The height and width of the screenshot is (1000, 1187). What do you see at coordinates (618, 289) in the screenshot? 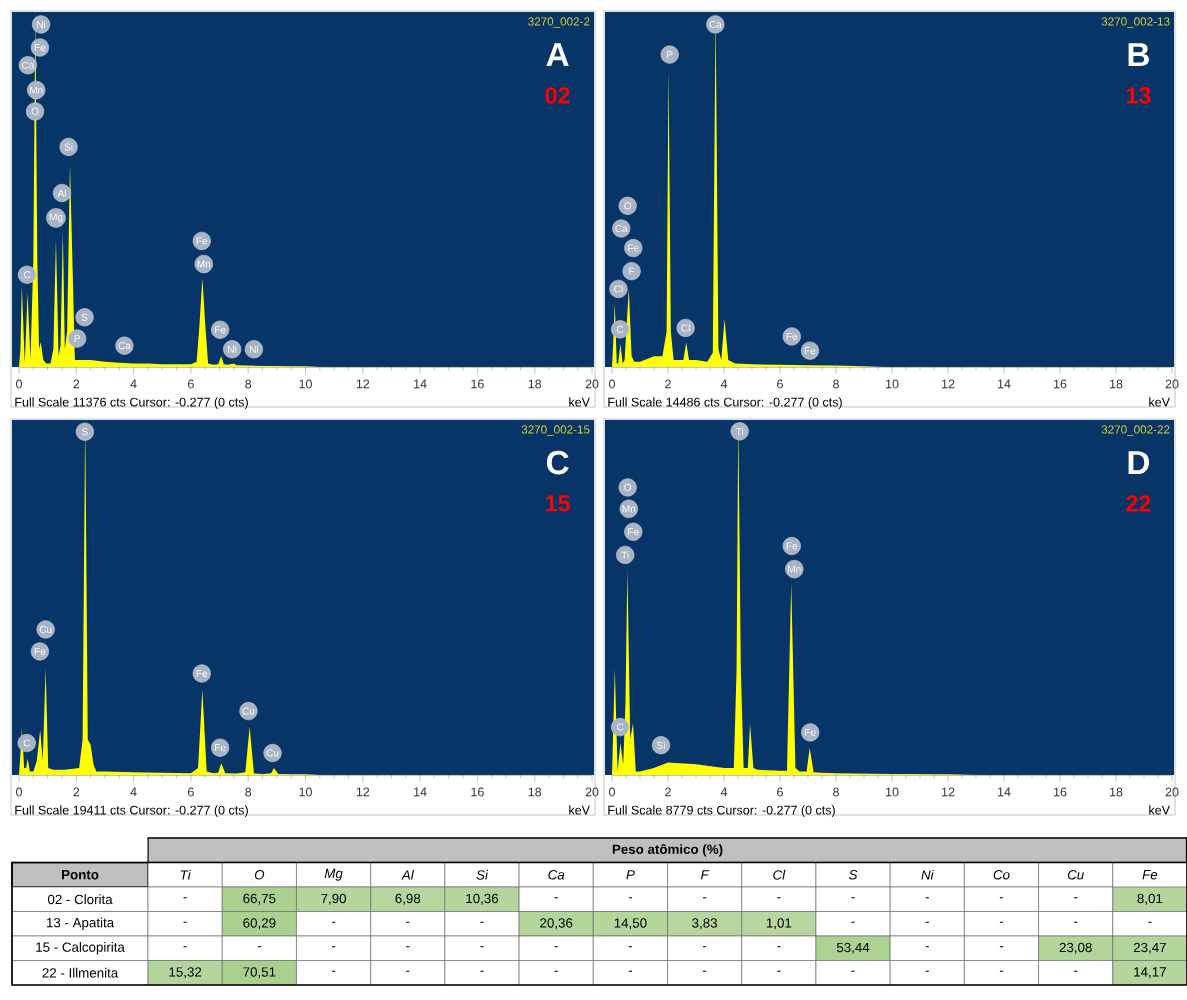
I see `annotation: Cl` at bounding box center [618, 289].